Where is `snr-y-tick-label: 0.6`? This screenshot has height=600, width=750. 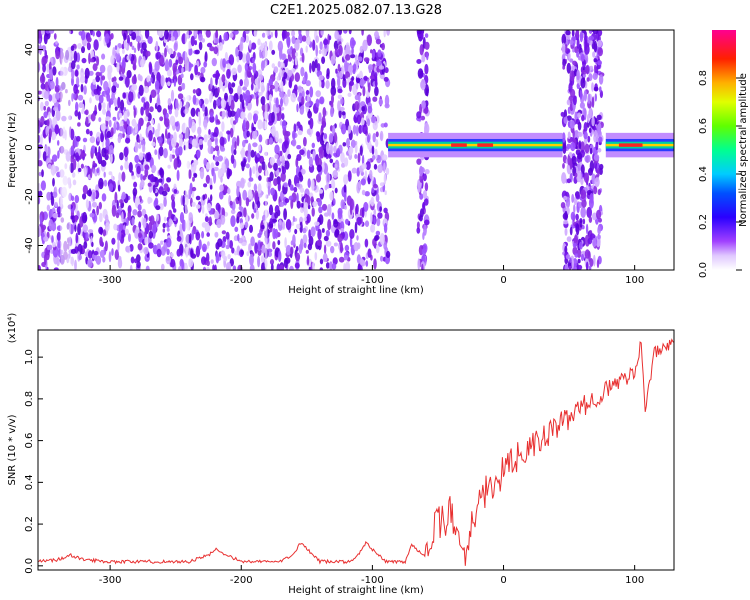 snr-y-tick-label: 0.6 is located at coordinates (29, 441).